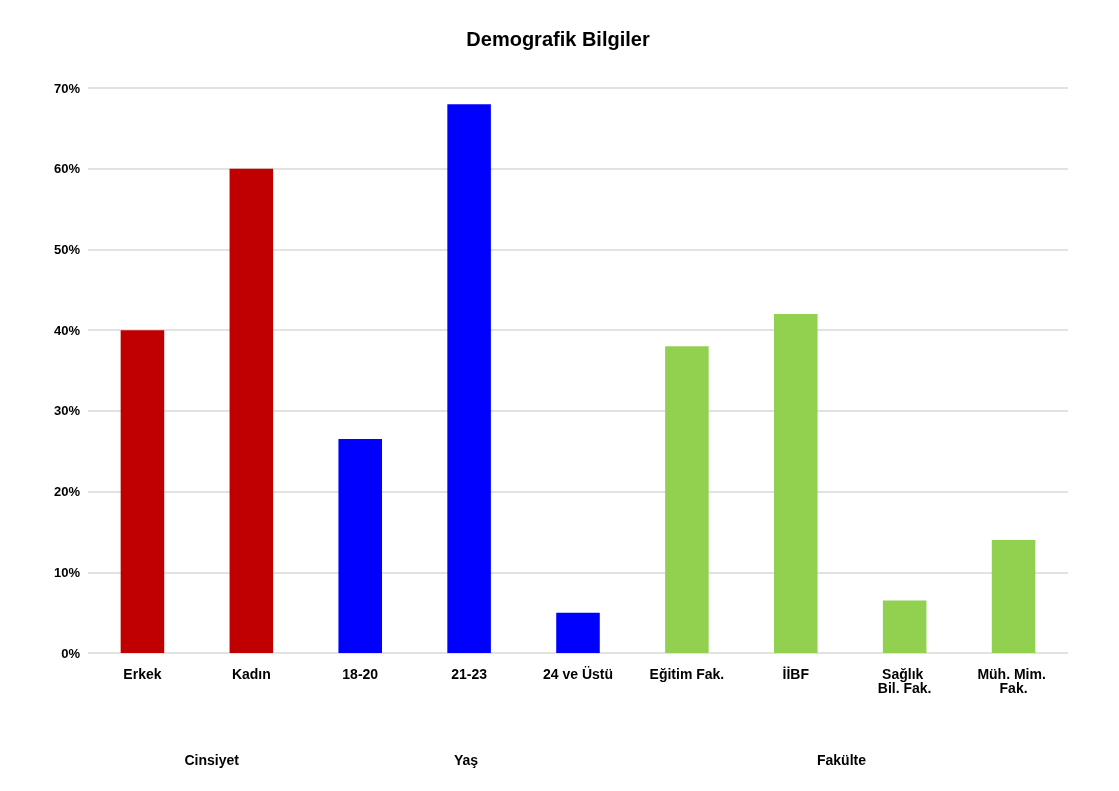  Describe the element at coordinates (67, 169) in the screenshot. I see `y-tick-label: 60%` at that location.